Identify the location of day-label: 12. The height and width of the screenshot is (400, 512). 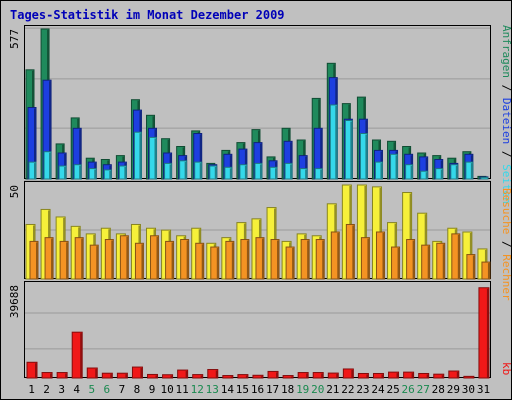
(197, 389).